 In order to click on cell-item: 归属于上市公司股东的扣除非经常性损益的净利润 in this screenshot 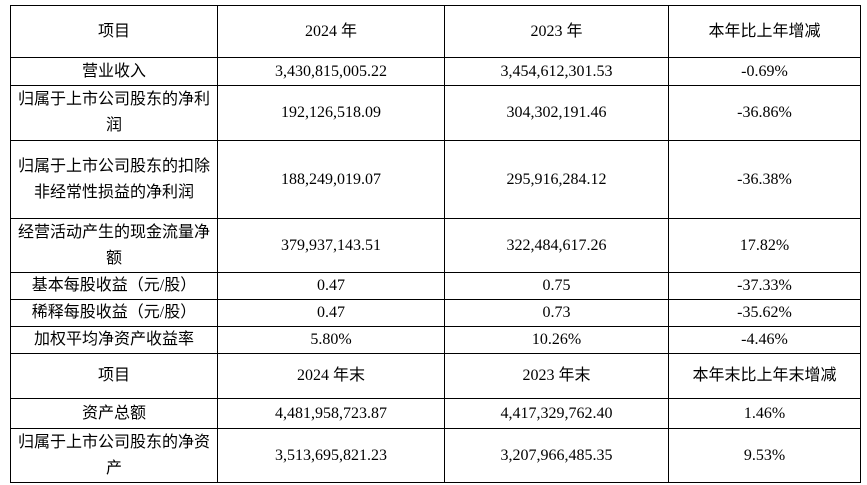, I will do `click(114, 179)`.